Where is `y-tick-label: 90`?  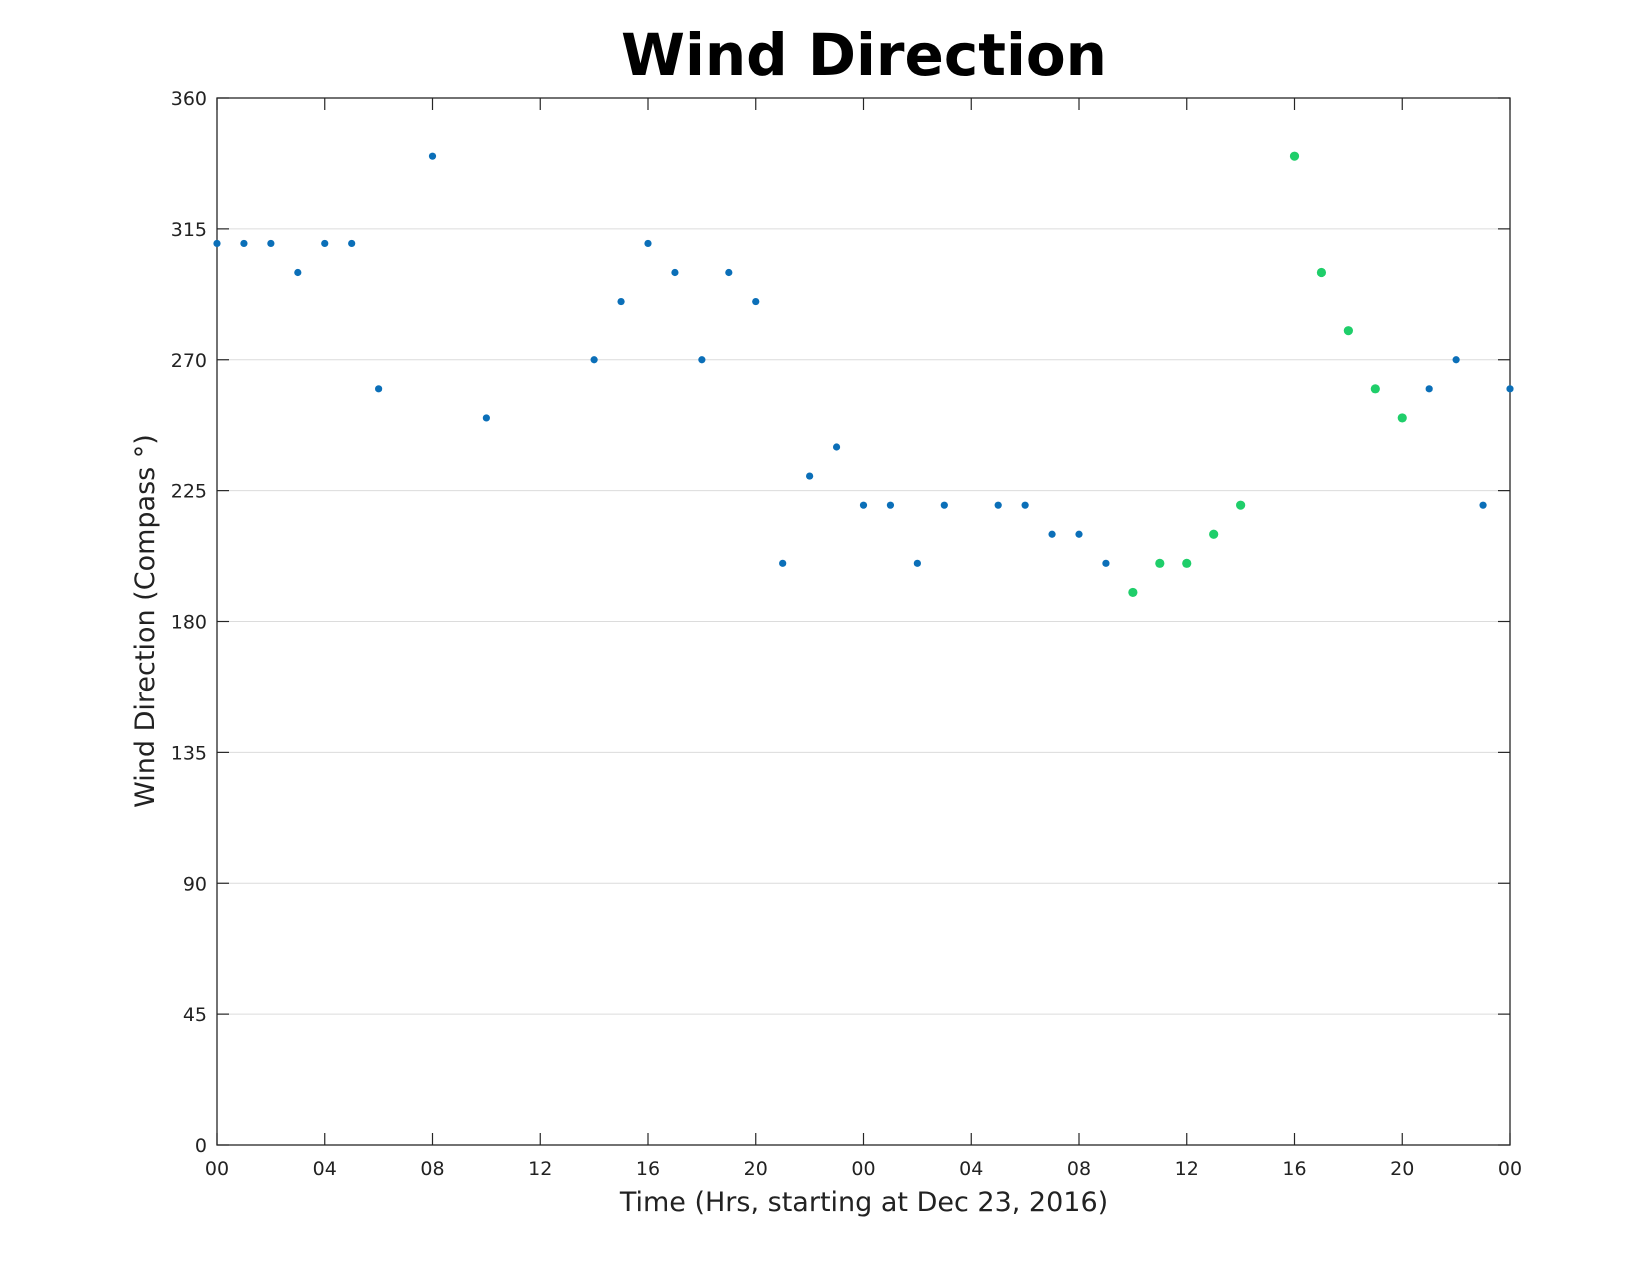 y-tick-label: 90 is located at coordinates (195, 884).